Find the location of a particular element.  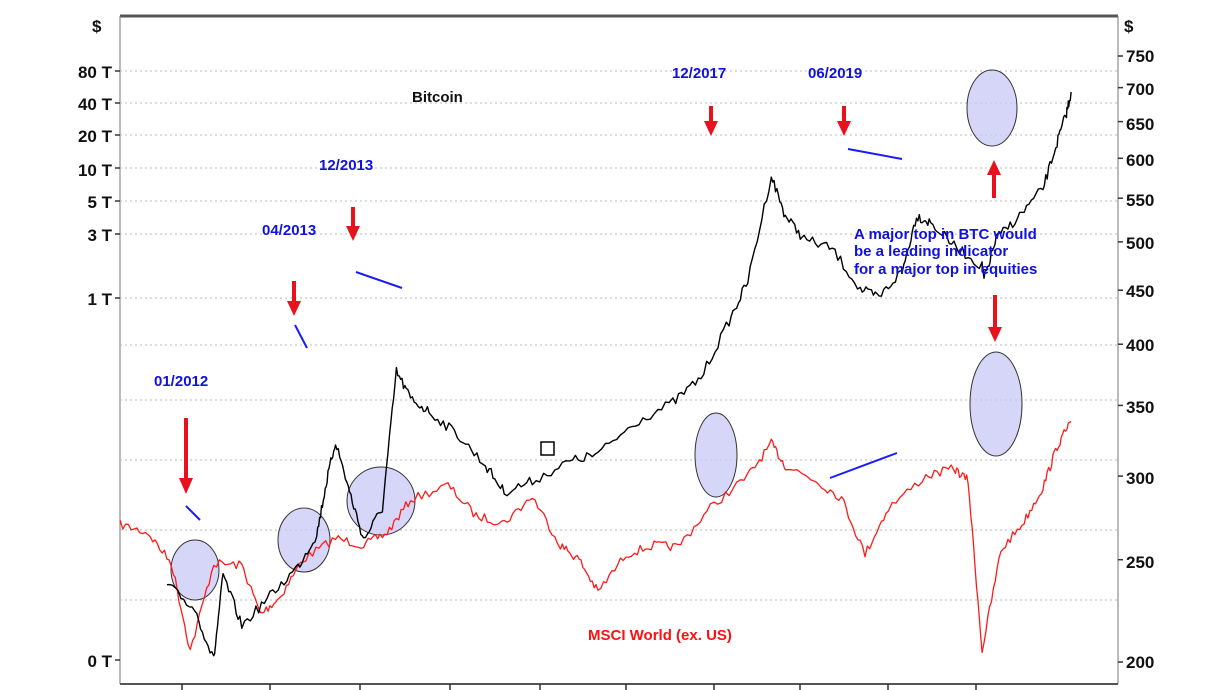

date-label: 12/2017 is located at coordinates (699, 73).